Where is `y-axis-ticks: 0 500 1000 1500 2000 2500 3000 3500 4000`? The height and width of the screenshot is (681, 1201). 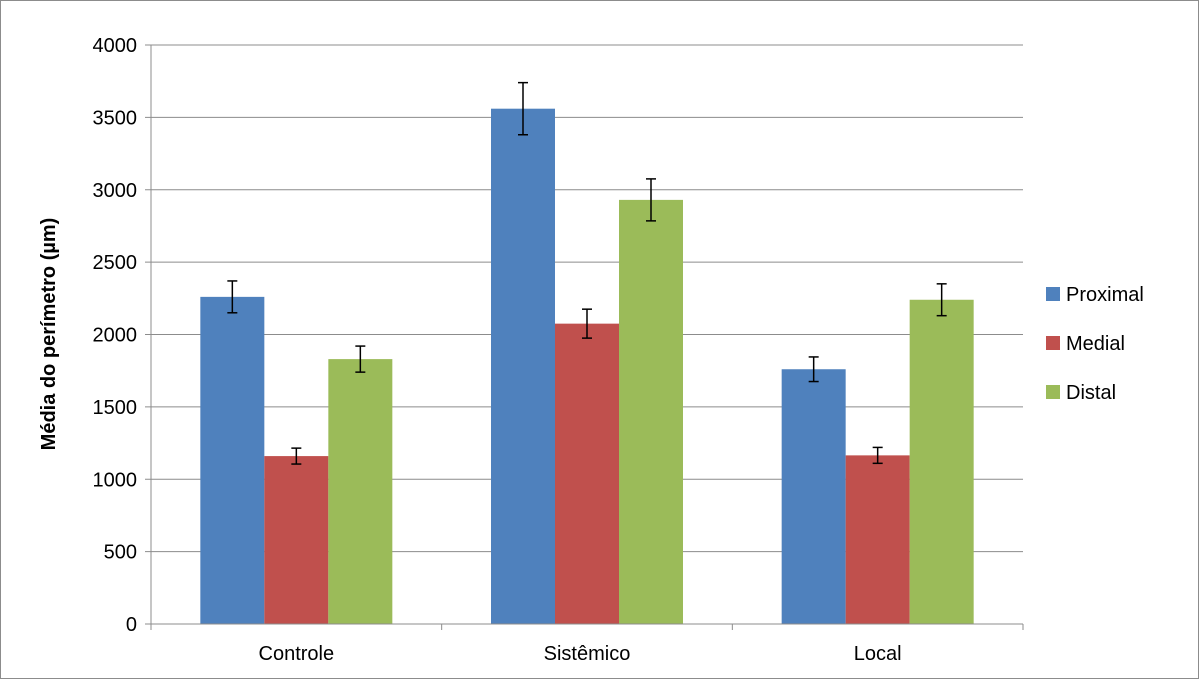
y-axis-ticks: 0 500 1000 1500 2000 2500 3000 3500 4000 is located at coordinates (115, 335).